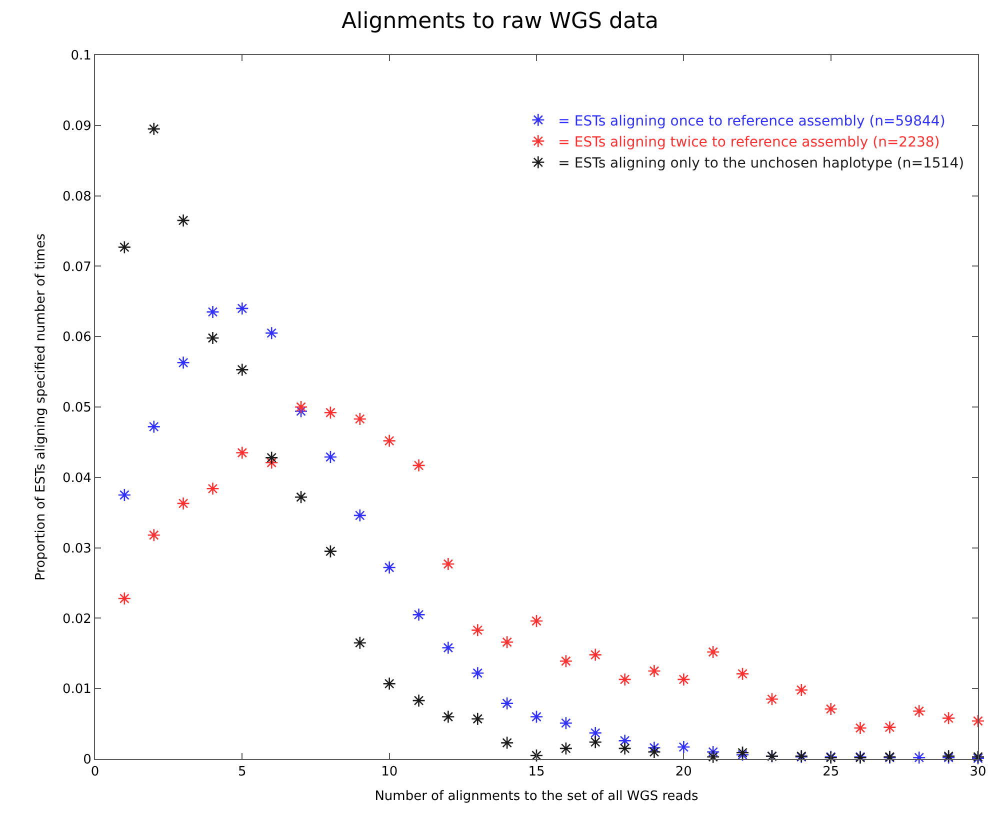  I want to click on y-tick-label: 0.08, so click(77, 196).